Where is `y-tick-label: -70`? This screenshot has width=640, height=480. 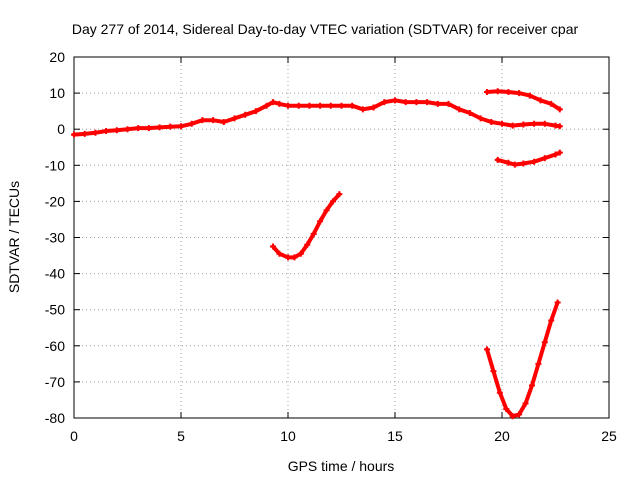 y-tick-label: -70 is located at coordinates (55, 382).